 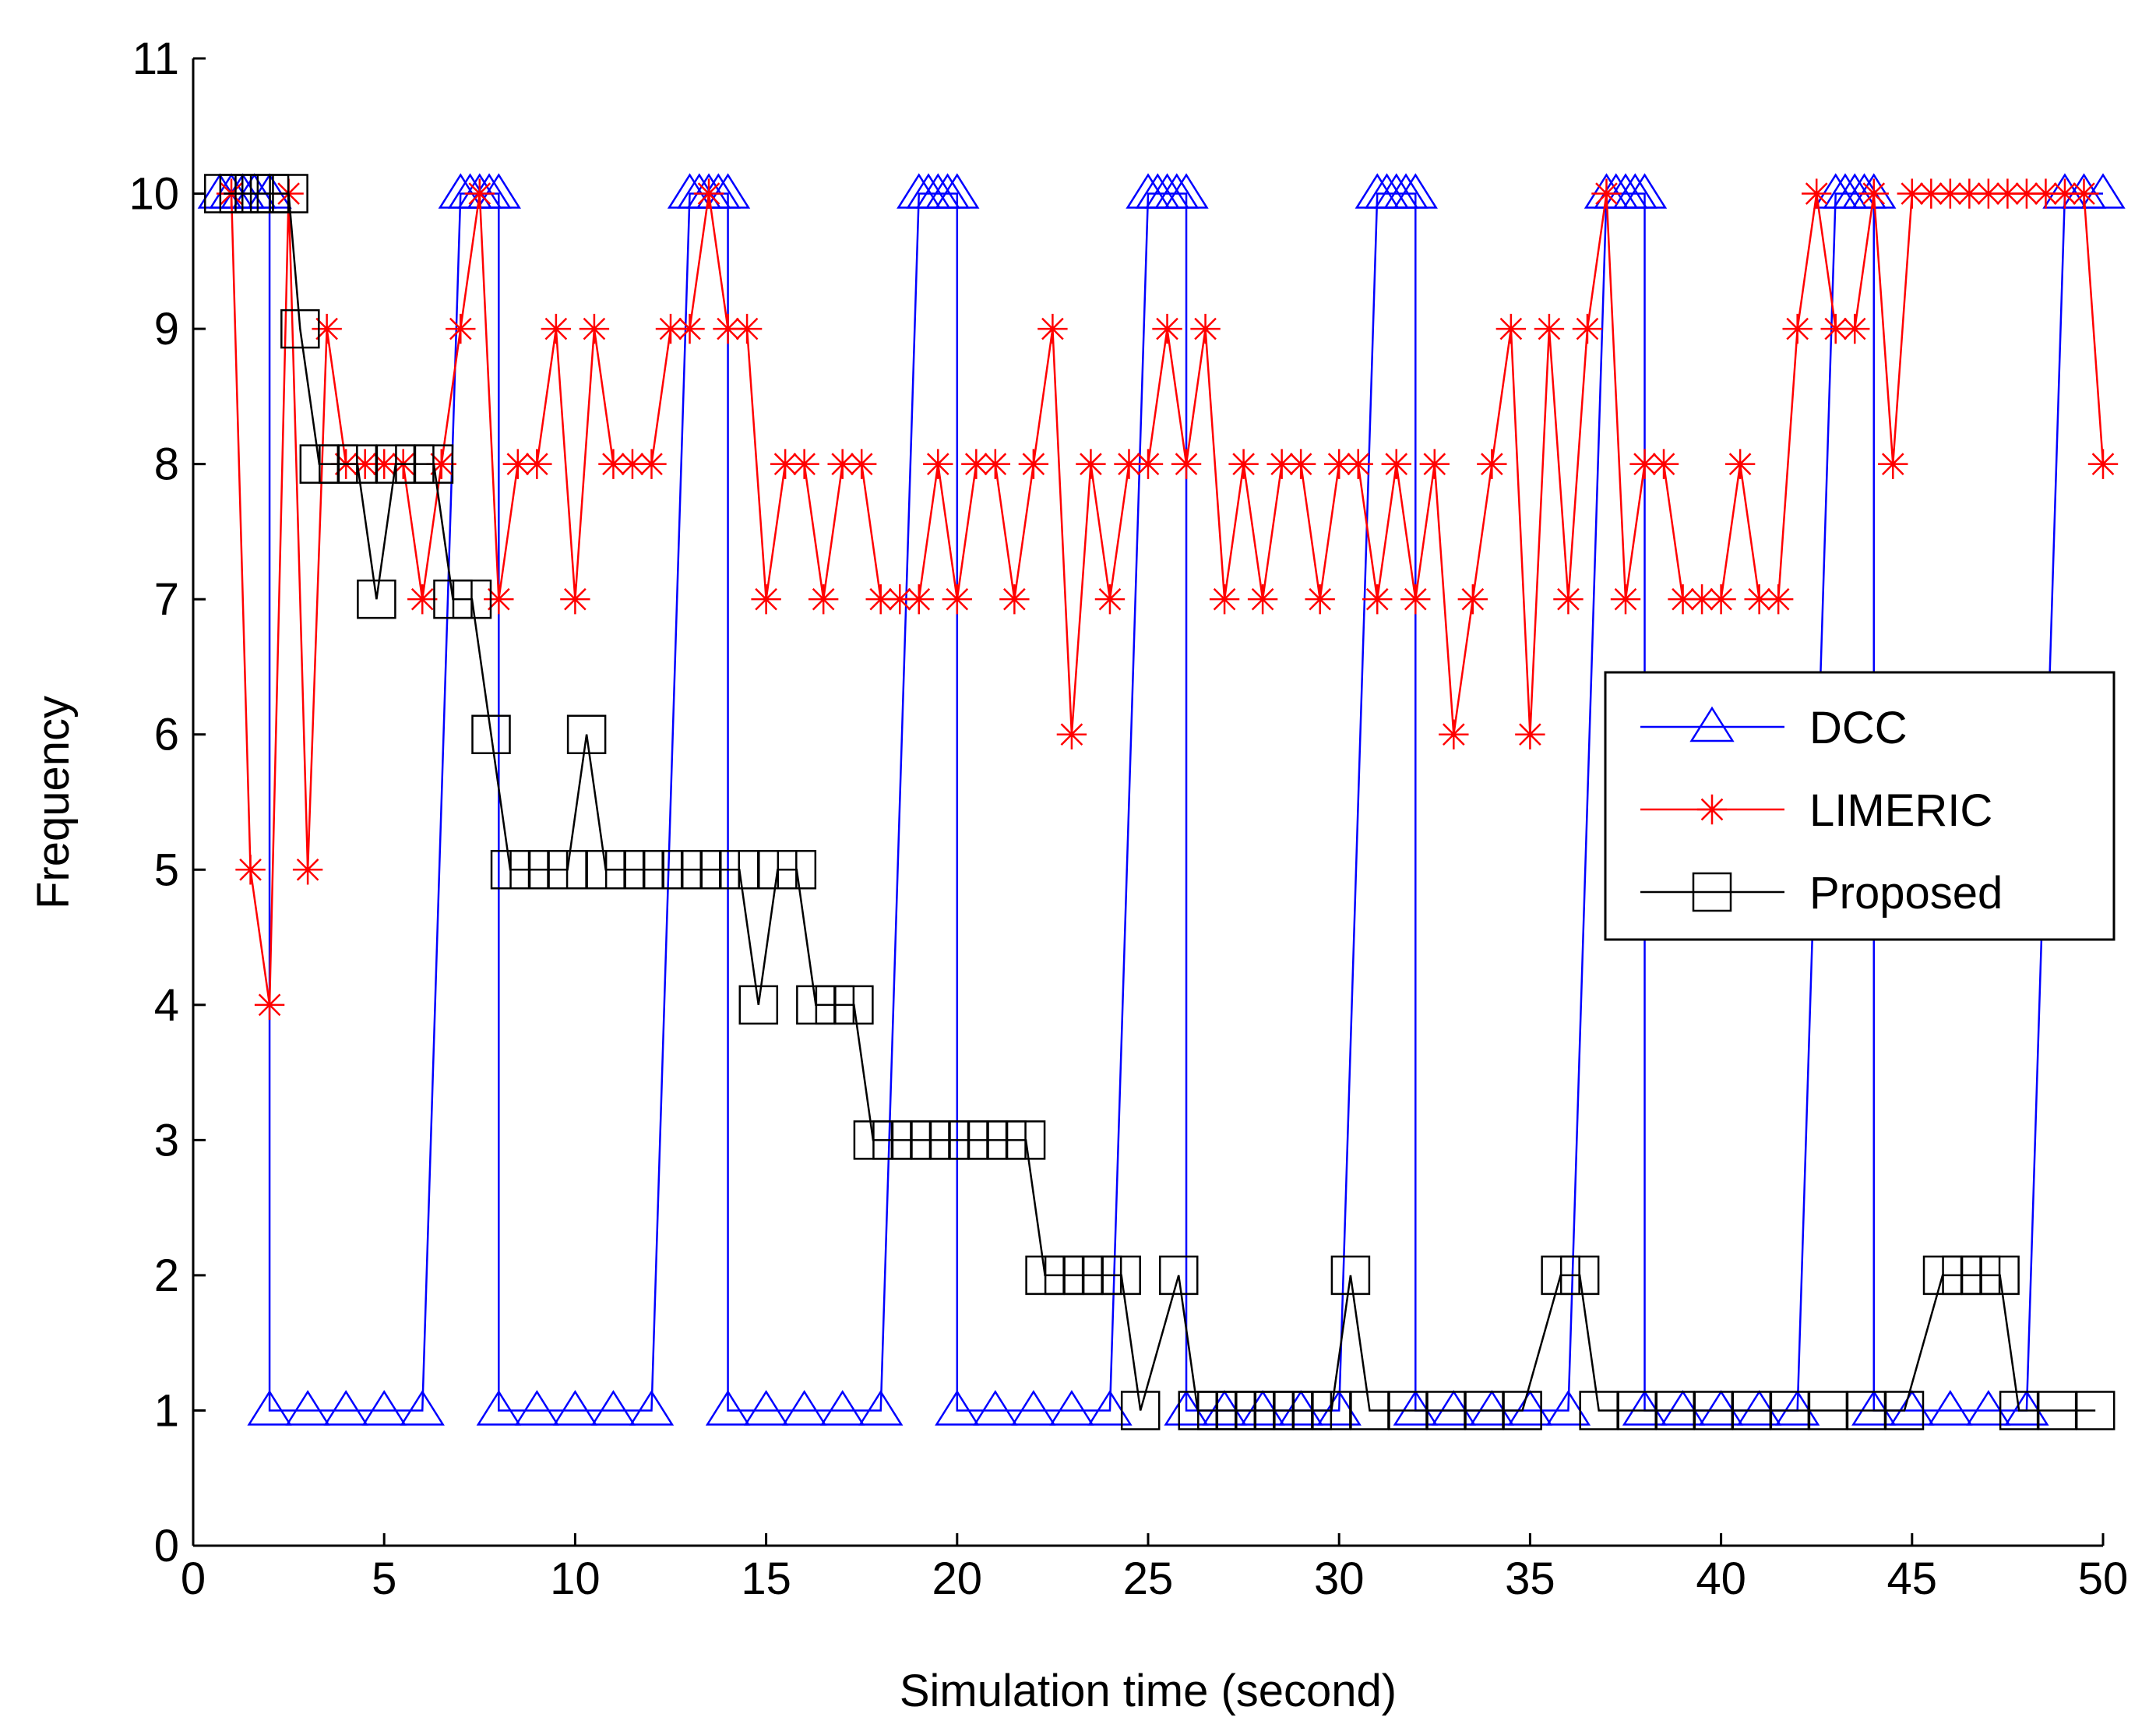 What do you see at coordinates (166, 1006) in the screenshot?
I see `y-tick-label: 4` at bounding box center [166, 1006].